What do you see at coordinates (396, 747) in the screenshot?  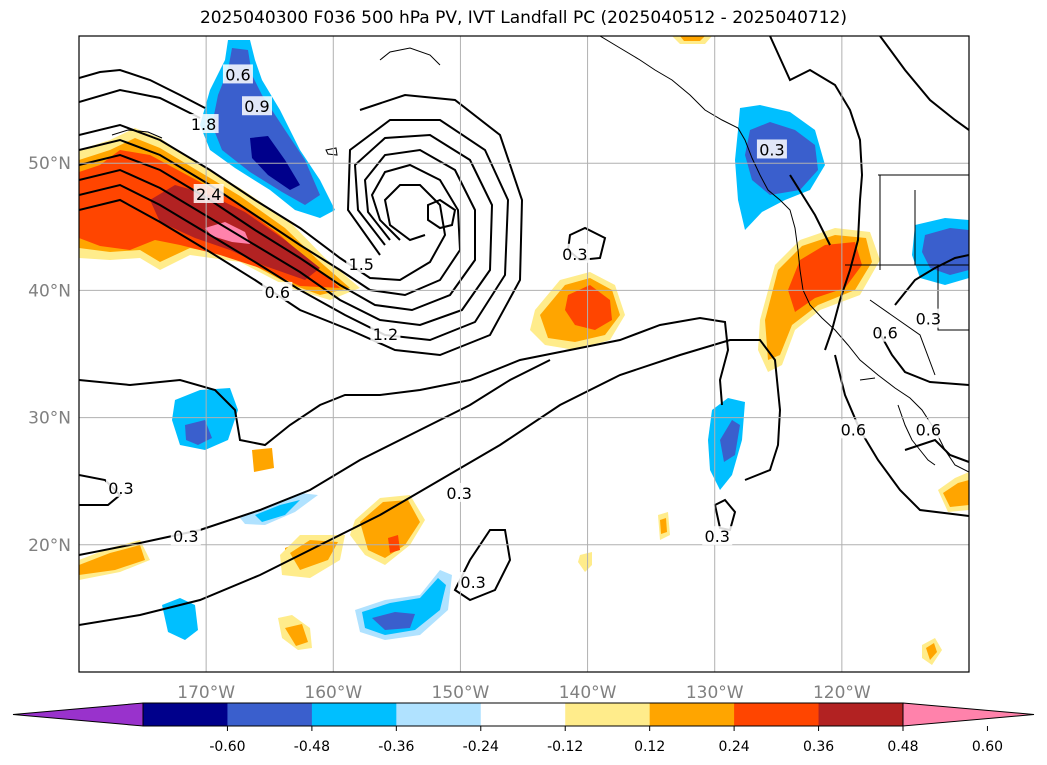 I see `colorbar-tick-label: -0.36` at bounding box center [396, 747].